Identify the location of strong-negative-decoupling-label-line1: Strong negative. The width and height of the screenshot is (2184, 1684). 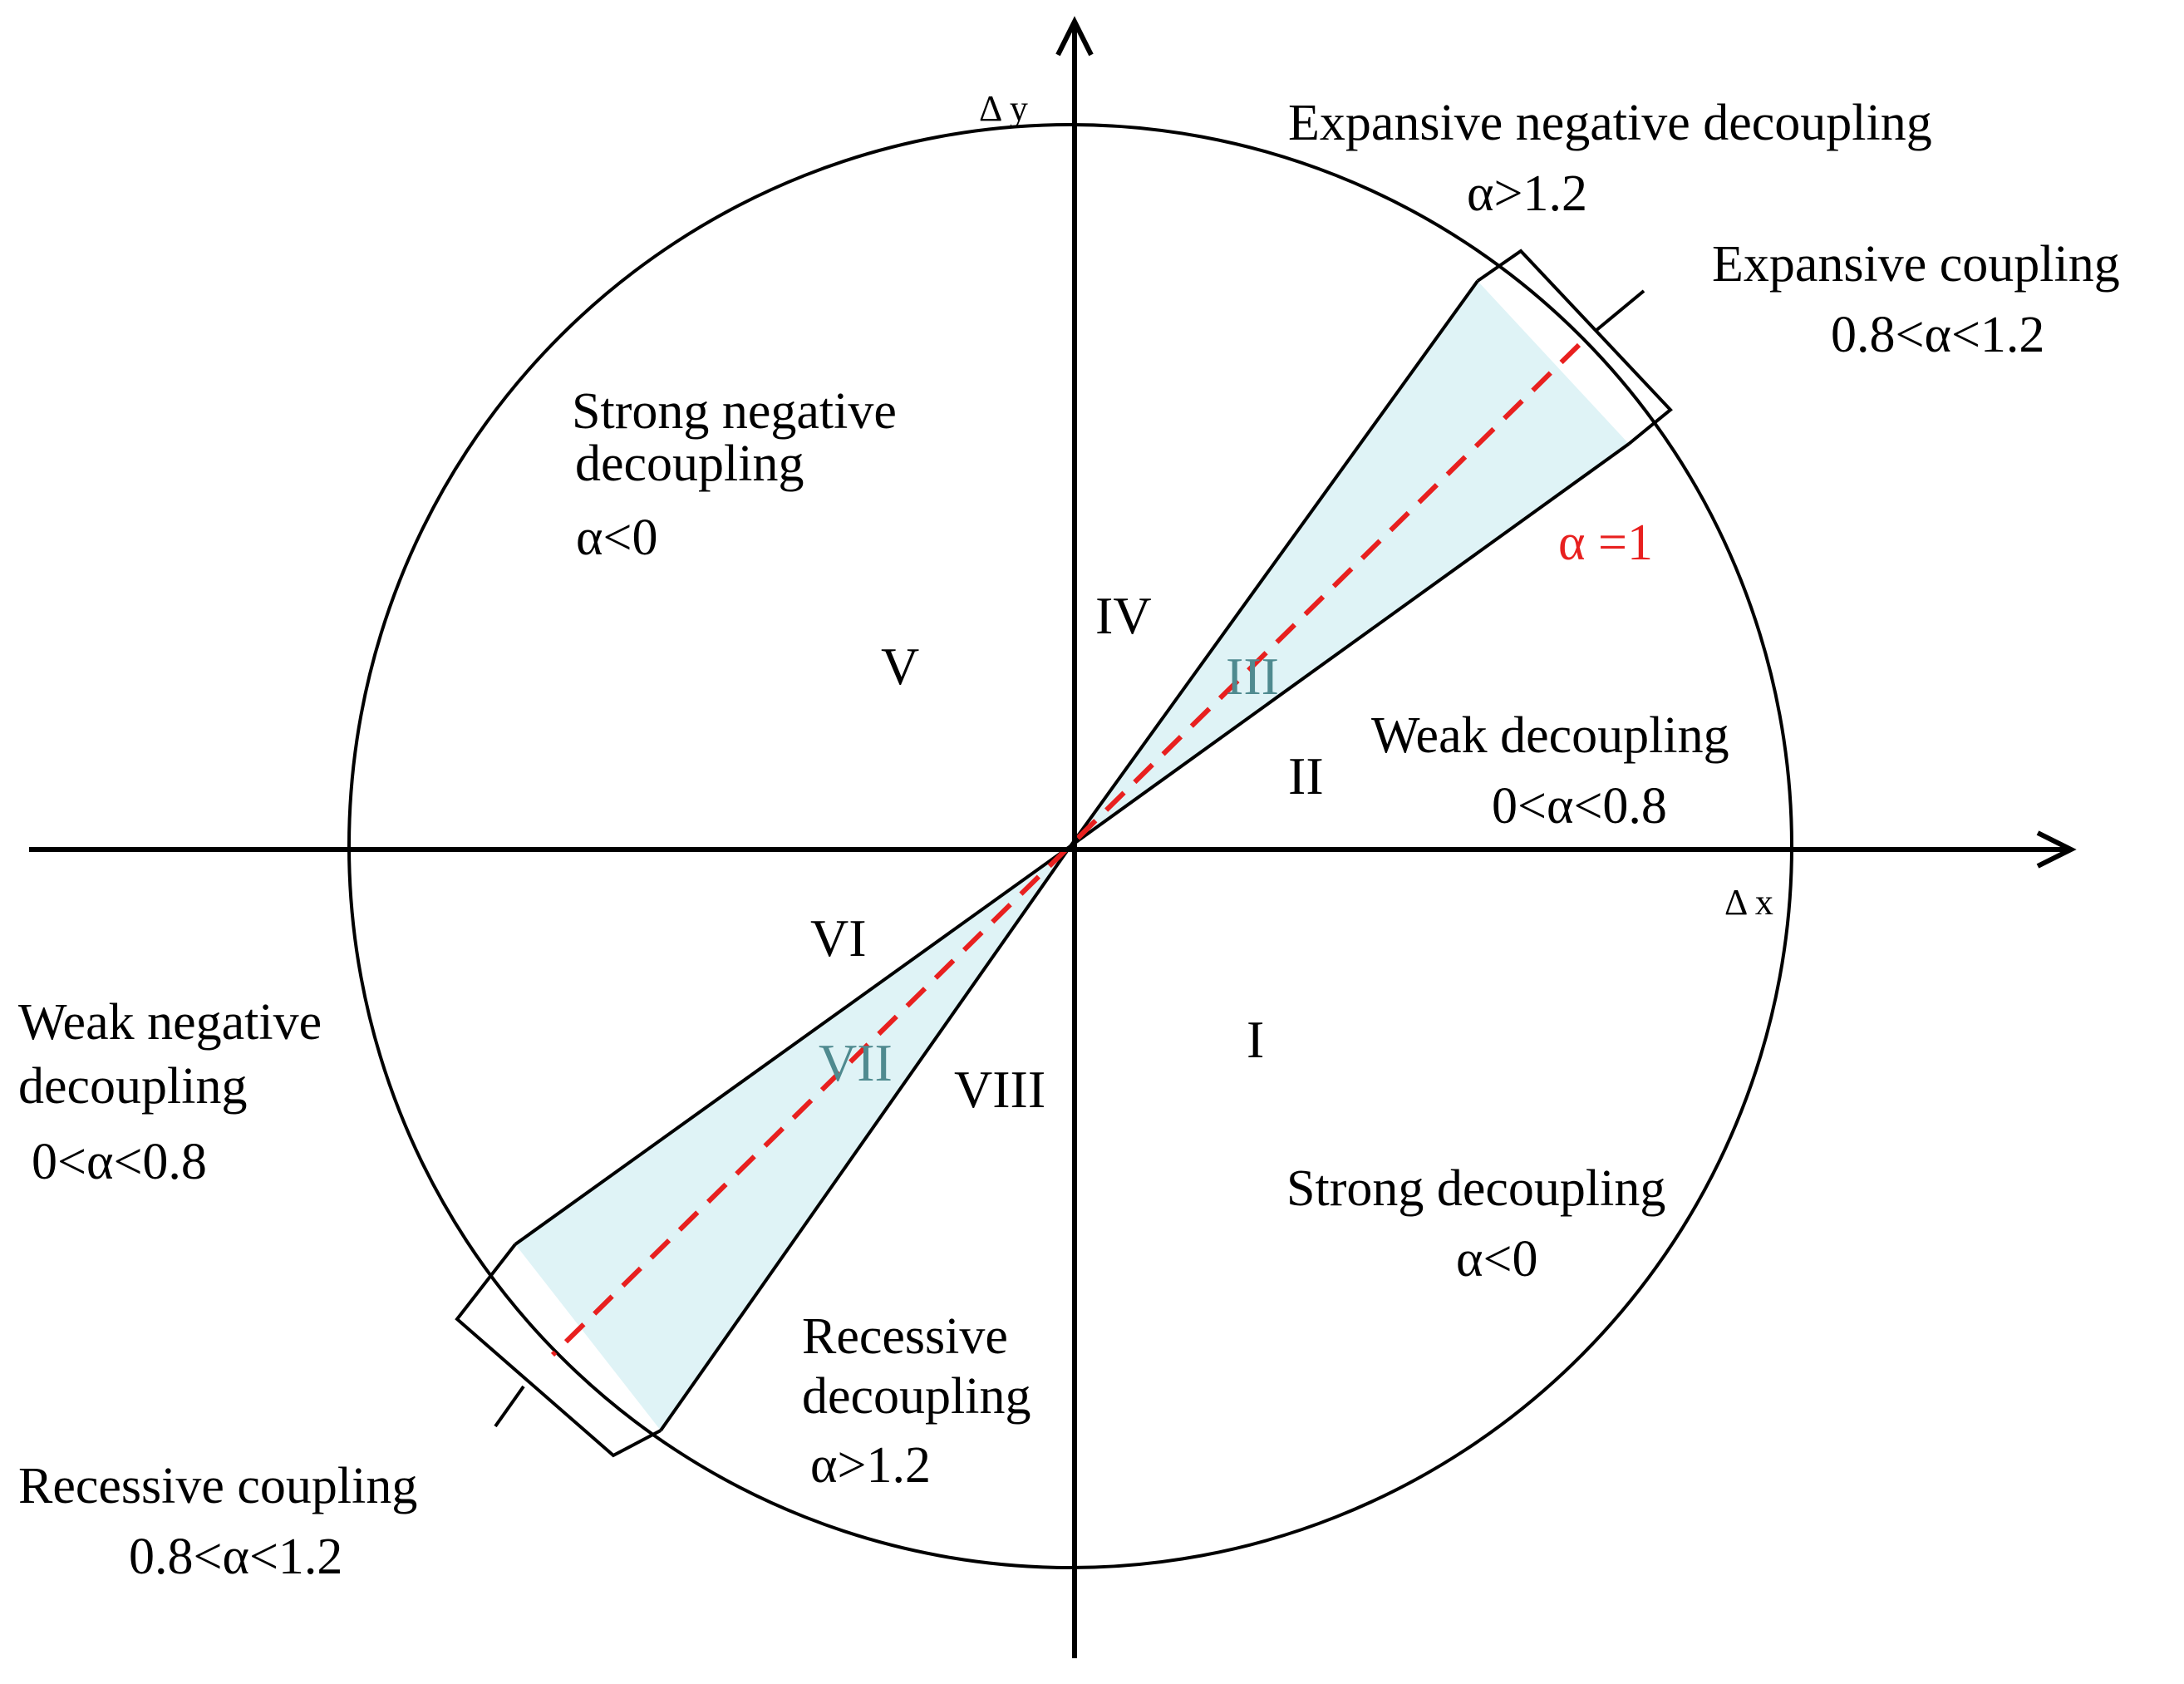
(734, 411).